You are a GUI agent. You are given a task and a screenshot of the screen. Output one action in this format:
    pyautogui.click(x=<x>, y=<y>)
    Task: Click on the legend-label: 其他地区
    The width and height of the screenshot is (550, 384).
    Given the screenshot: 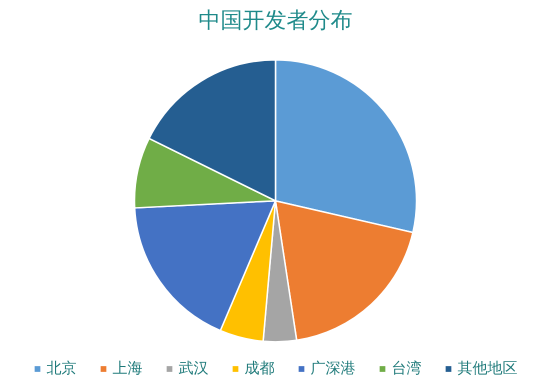 What is the action you would take?
    pyautogui.click(x=488, y=368)
    